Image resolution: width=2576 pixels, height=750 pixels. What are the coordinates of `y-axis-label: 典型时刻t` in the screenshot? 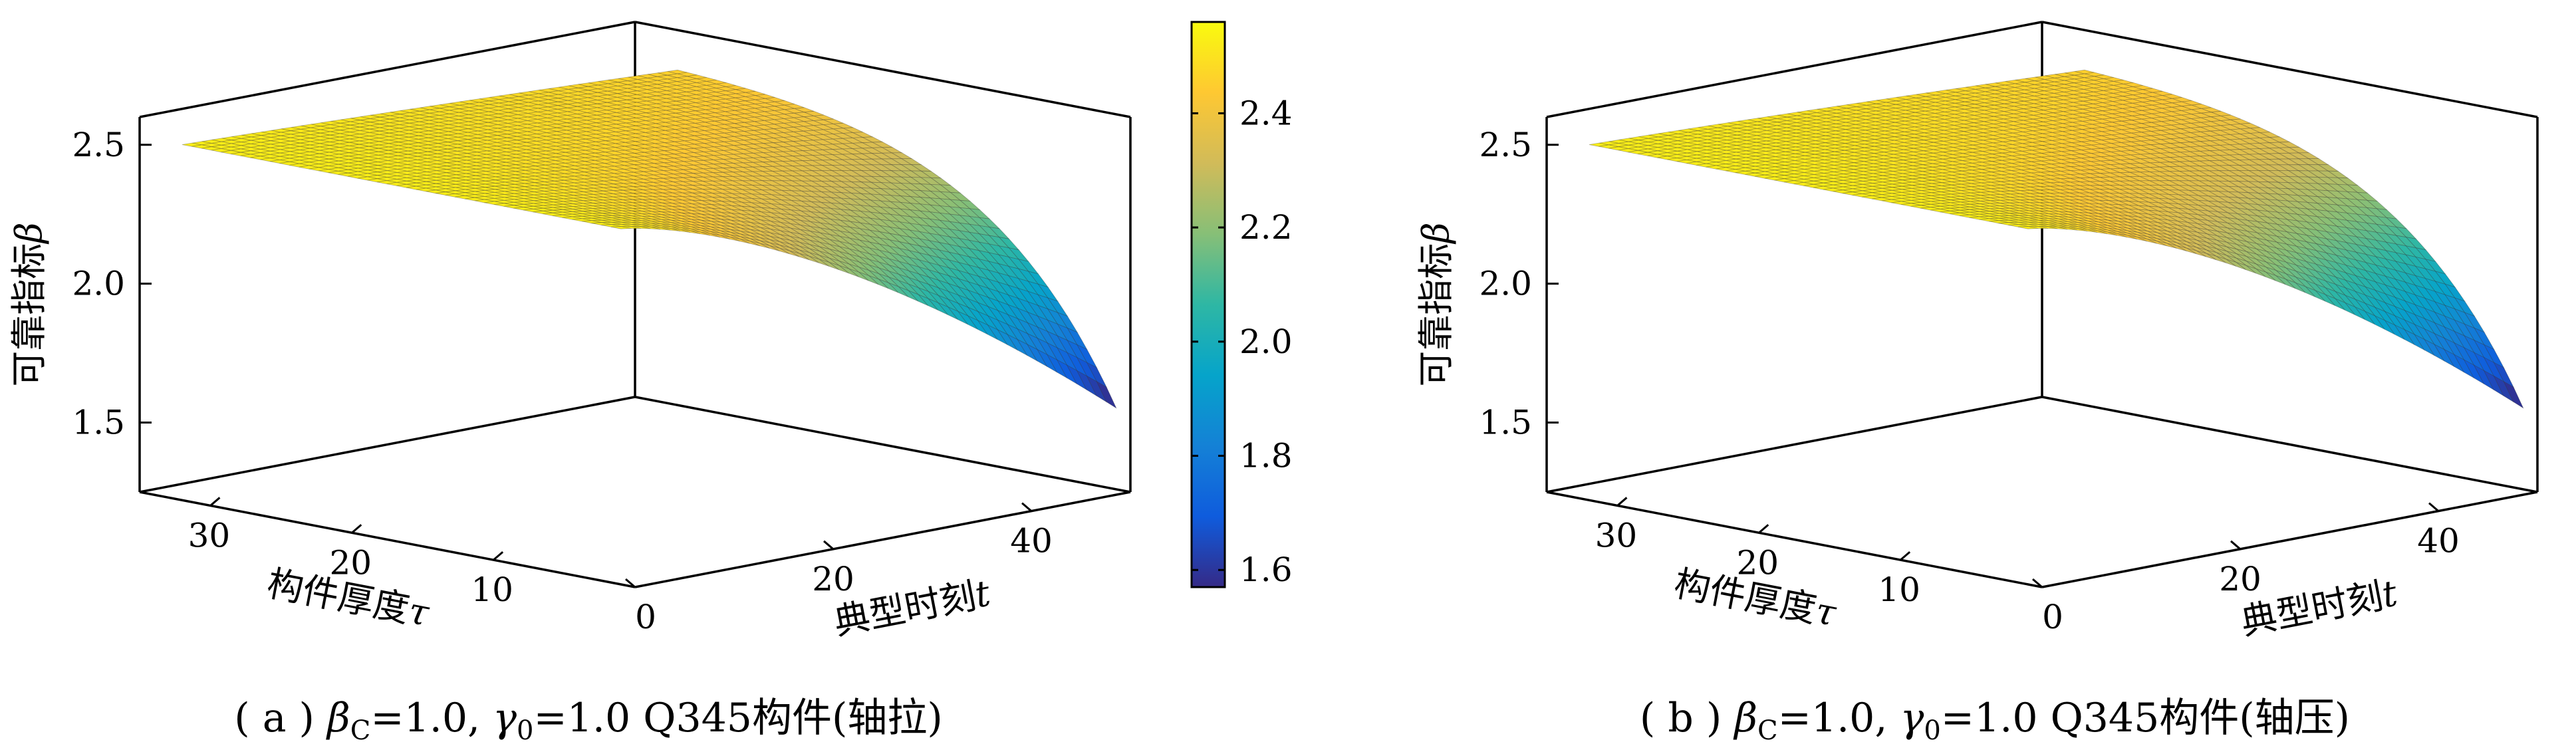 It's located at (912, 607).